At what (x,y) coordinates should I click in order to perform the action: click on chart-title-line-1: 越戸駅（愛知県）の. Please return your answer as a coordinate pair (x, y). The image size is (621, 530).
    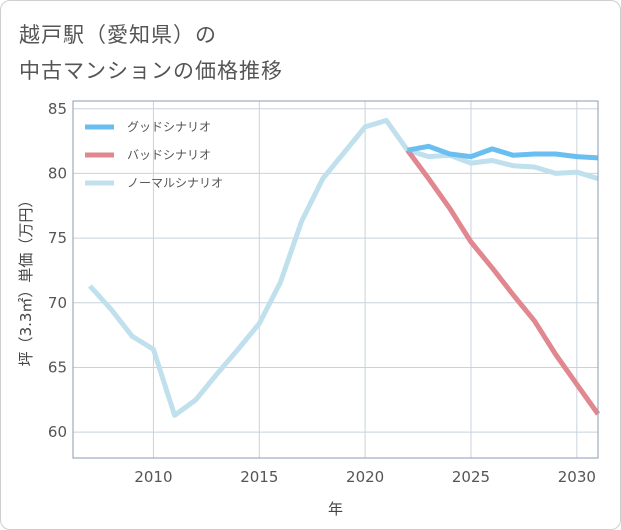
    Looking at the image, I should click on (118, 35).